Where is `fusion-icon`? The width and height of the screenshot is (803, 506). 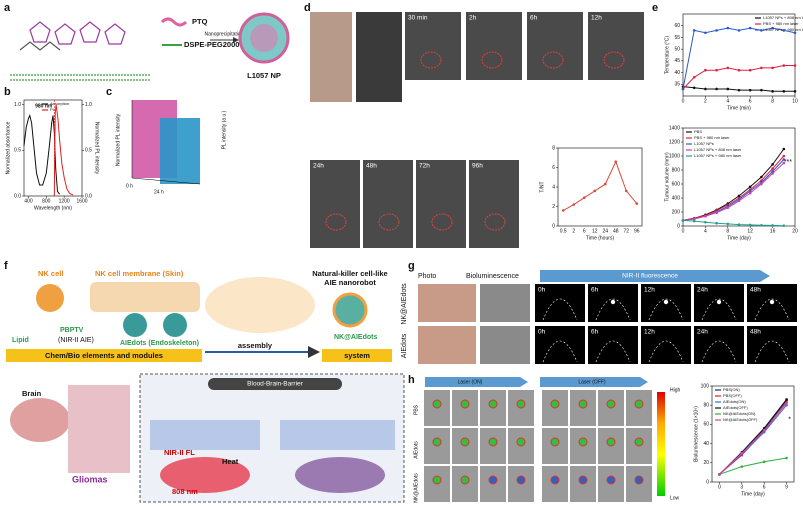
fusion-icon is located at coordinates (260, 305).